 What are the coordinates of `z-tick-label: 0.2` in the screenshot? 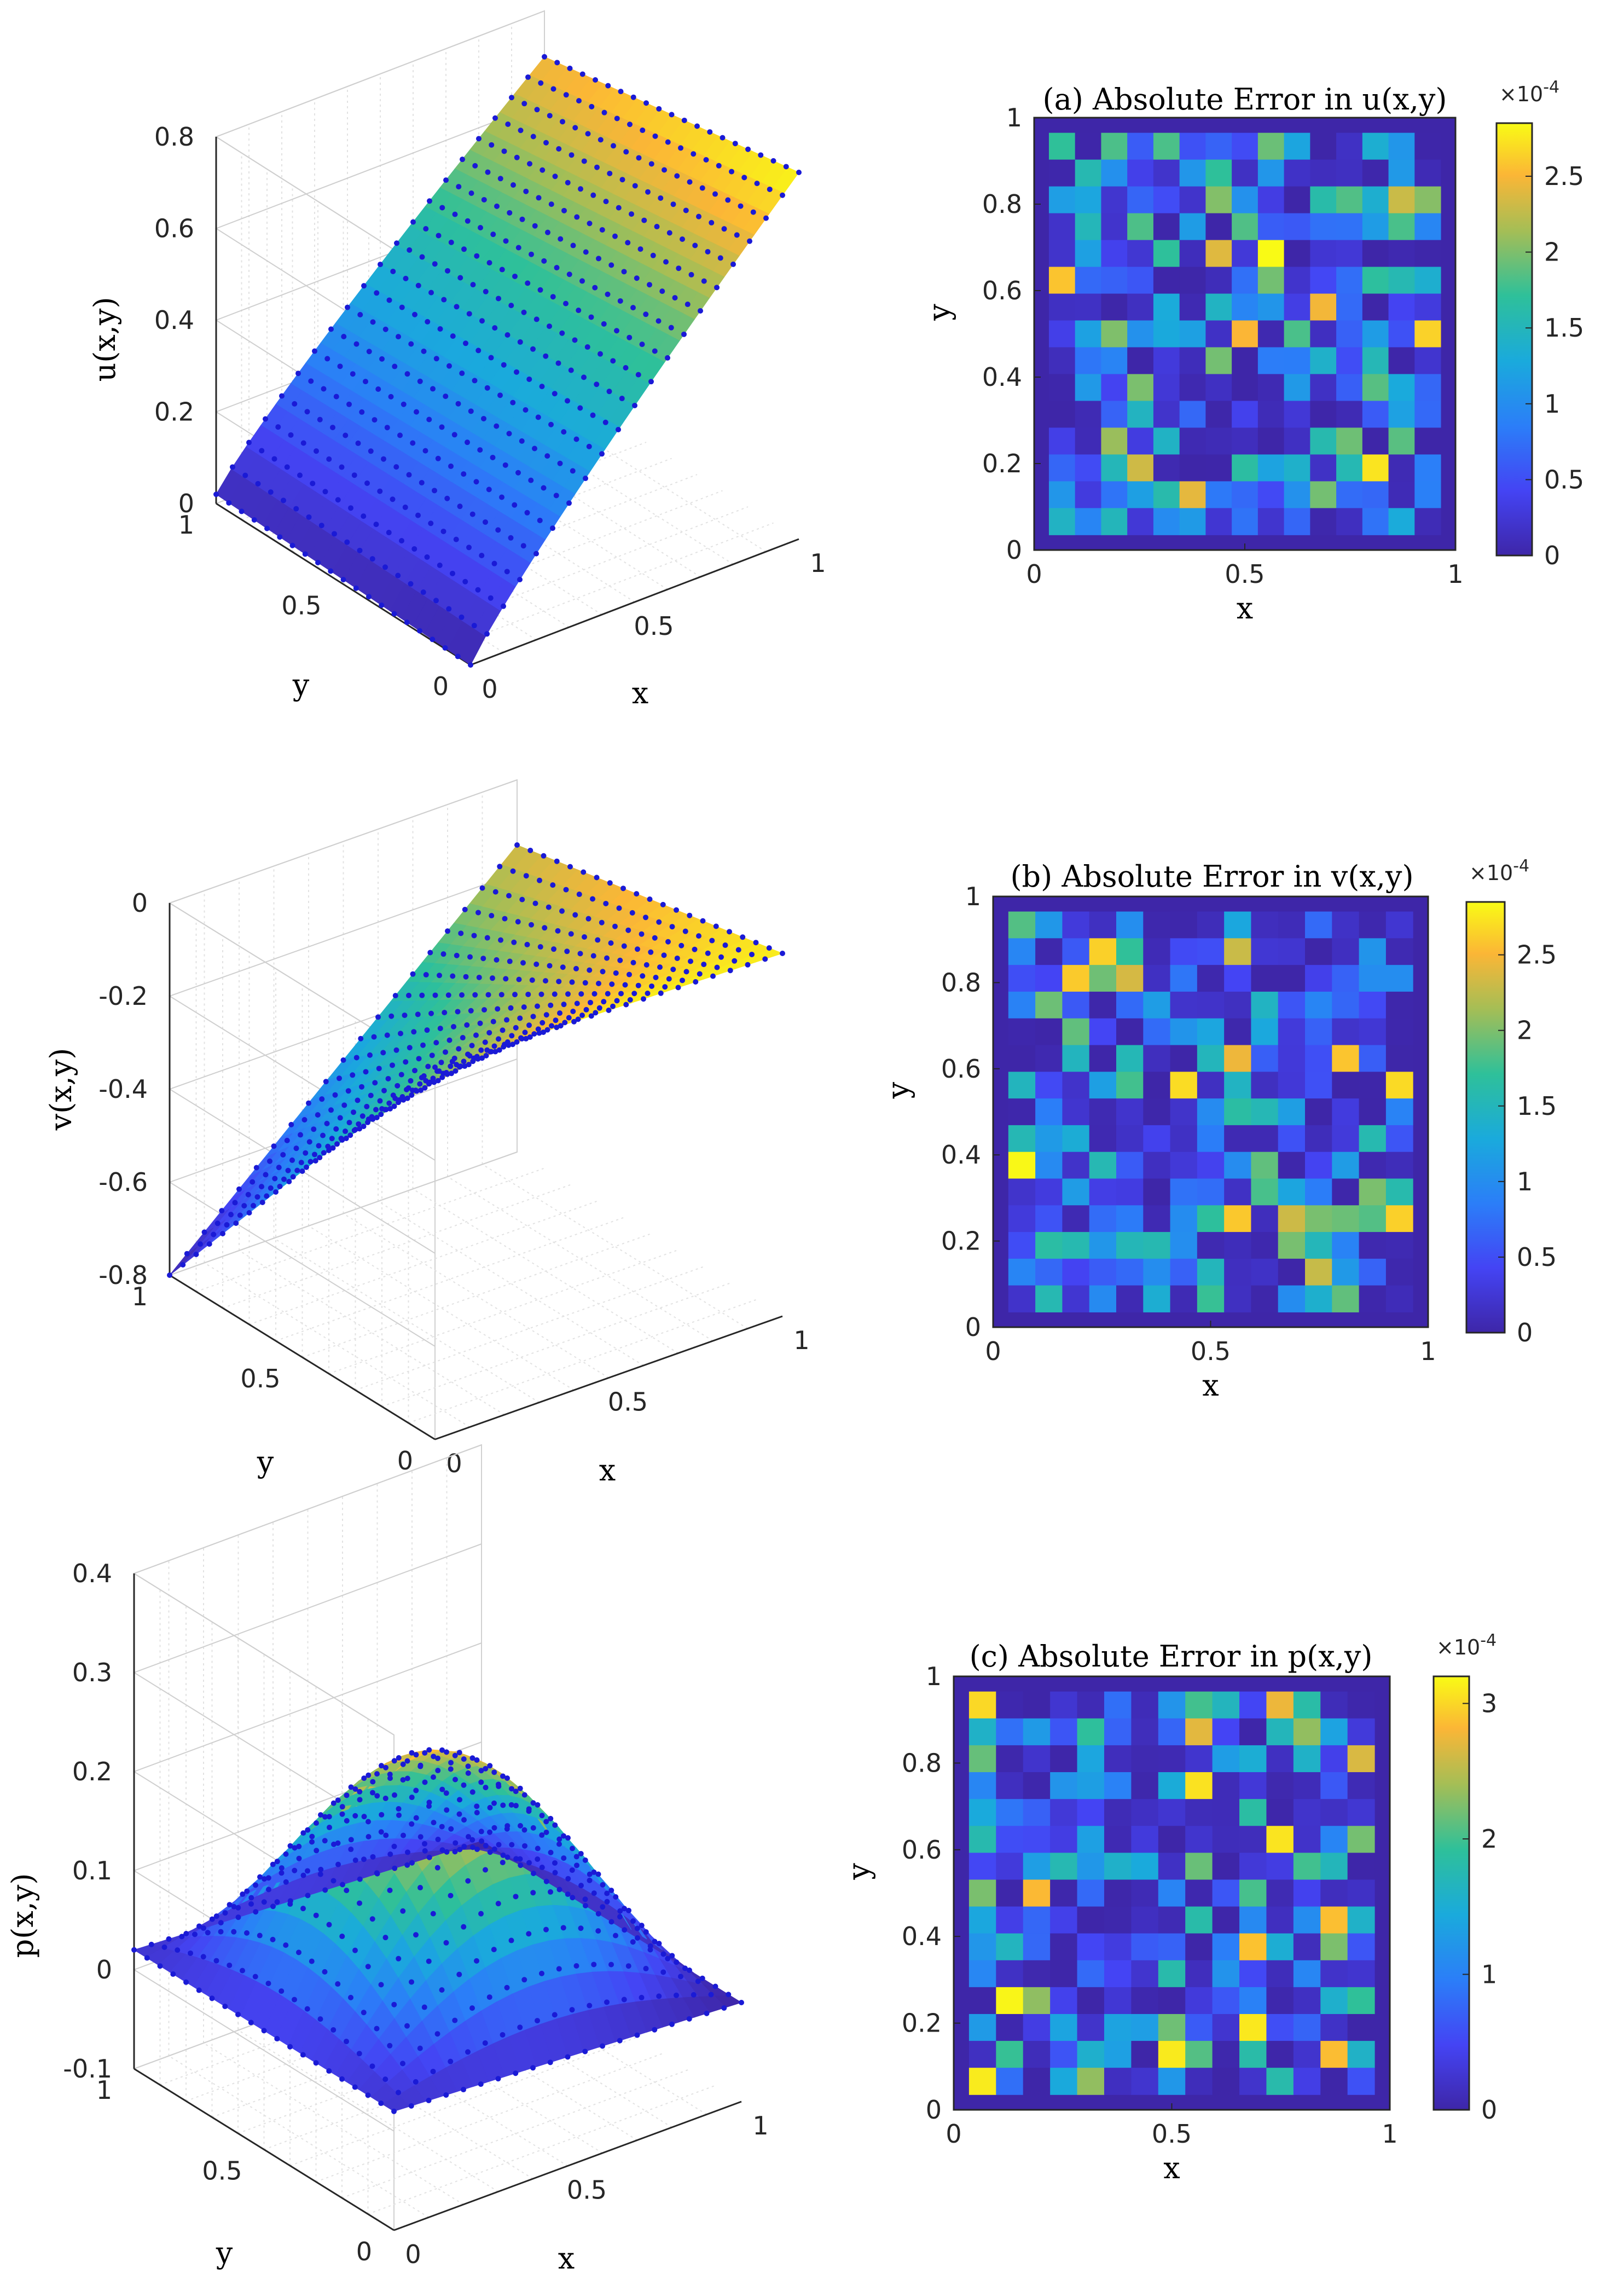 It's located at (92, 1771).